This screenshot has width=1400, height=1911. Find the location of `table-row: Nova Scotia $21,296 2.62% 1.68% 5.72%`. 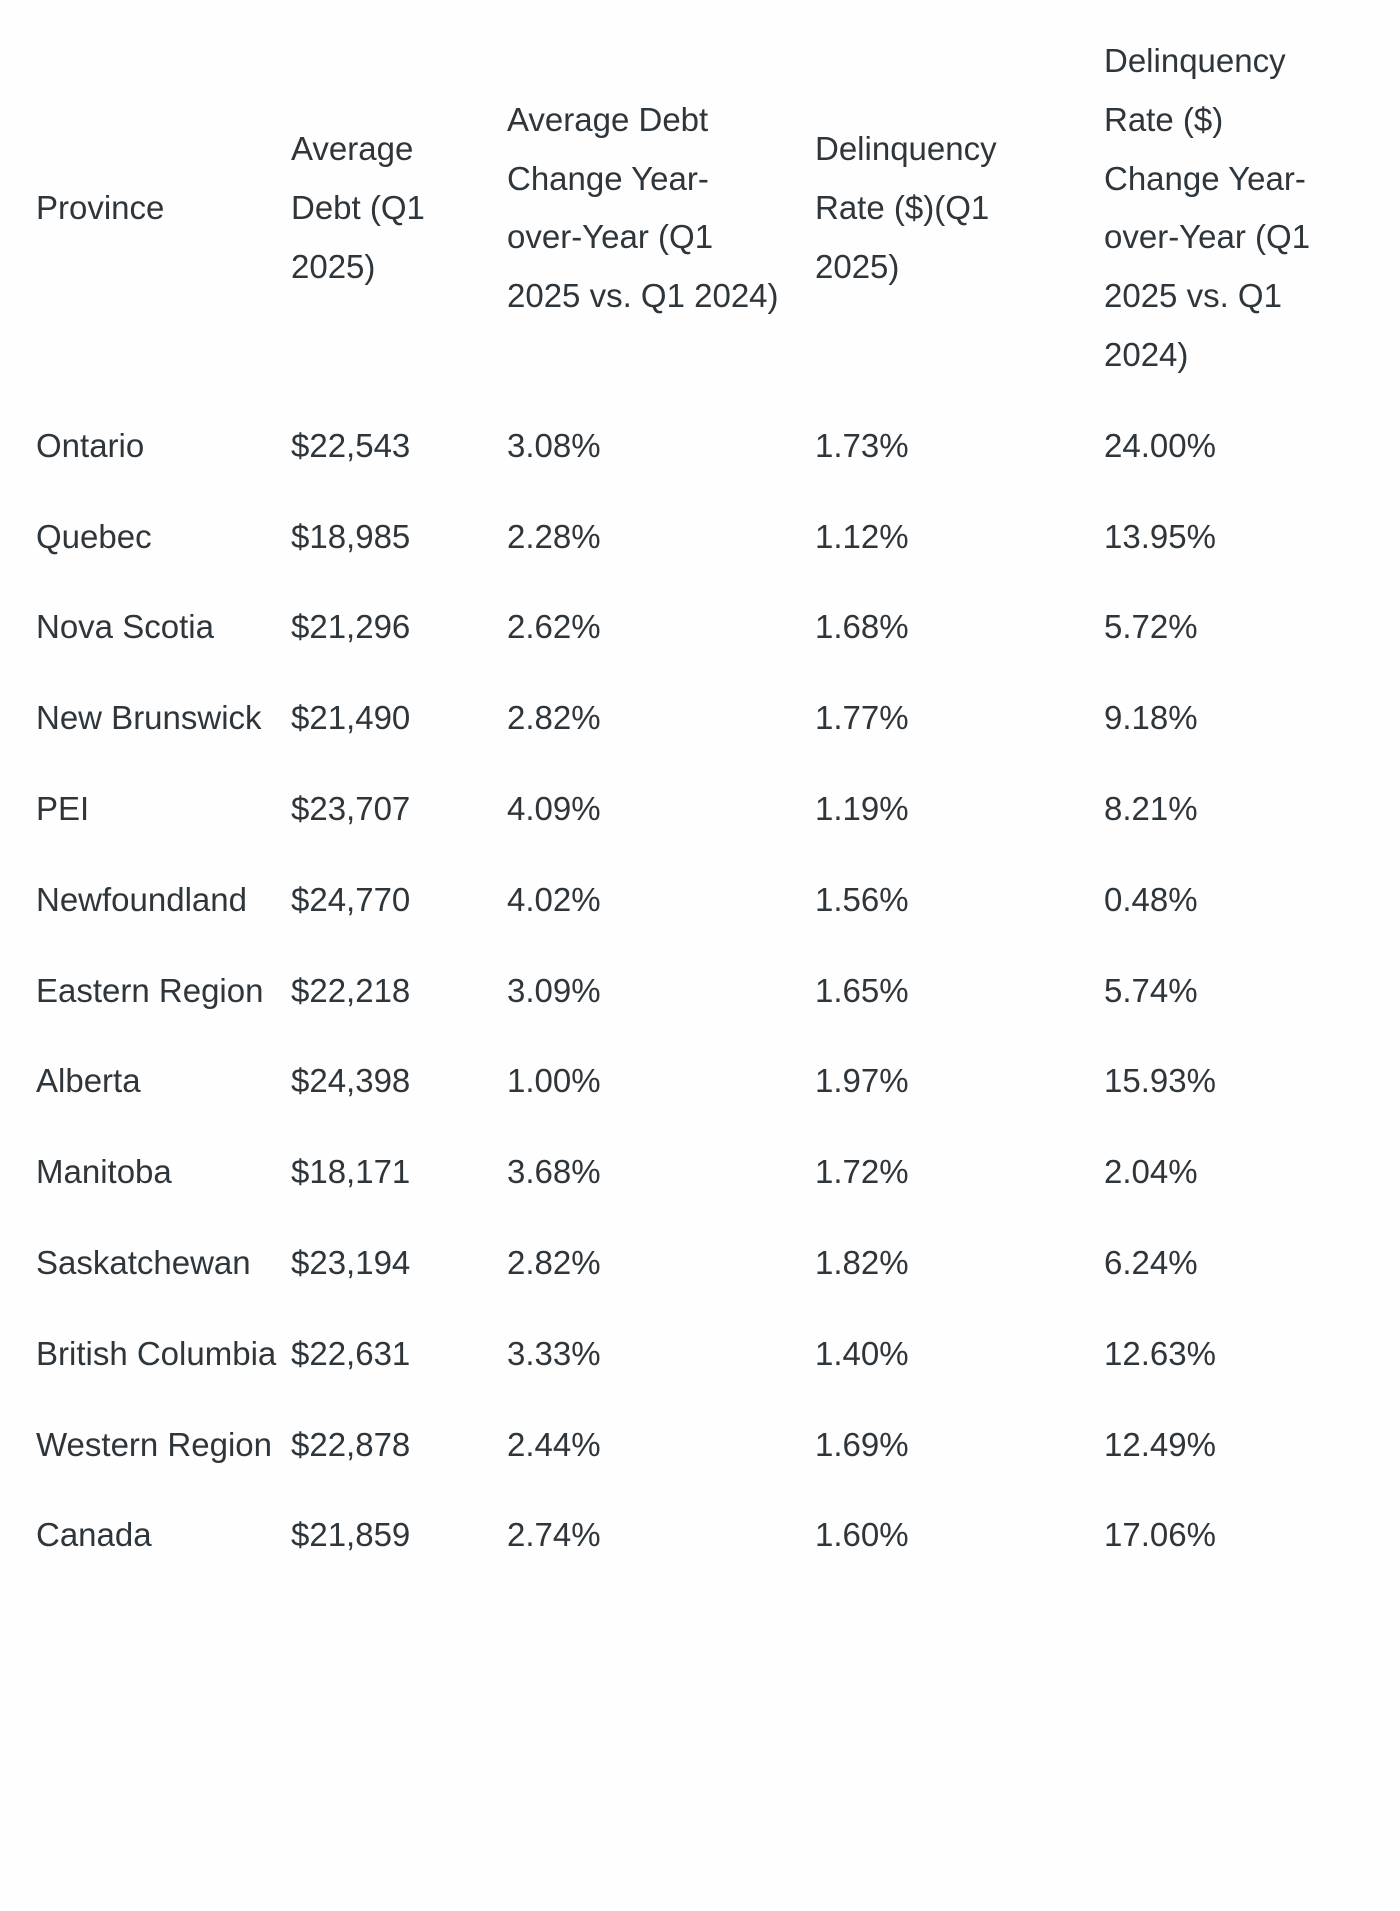

table-row: Nova Scotia $21,296 2.62% 1.68% 5.72% is located at coordinates (706, 627).